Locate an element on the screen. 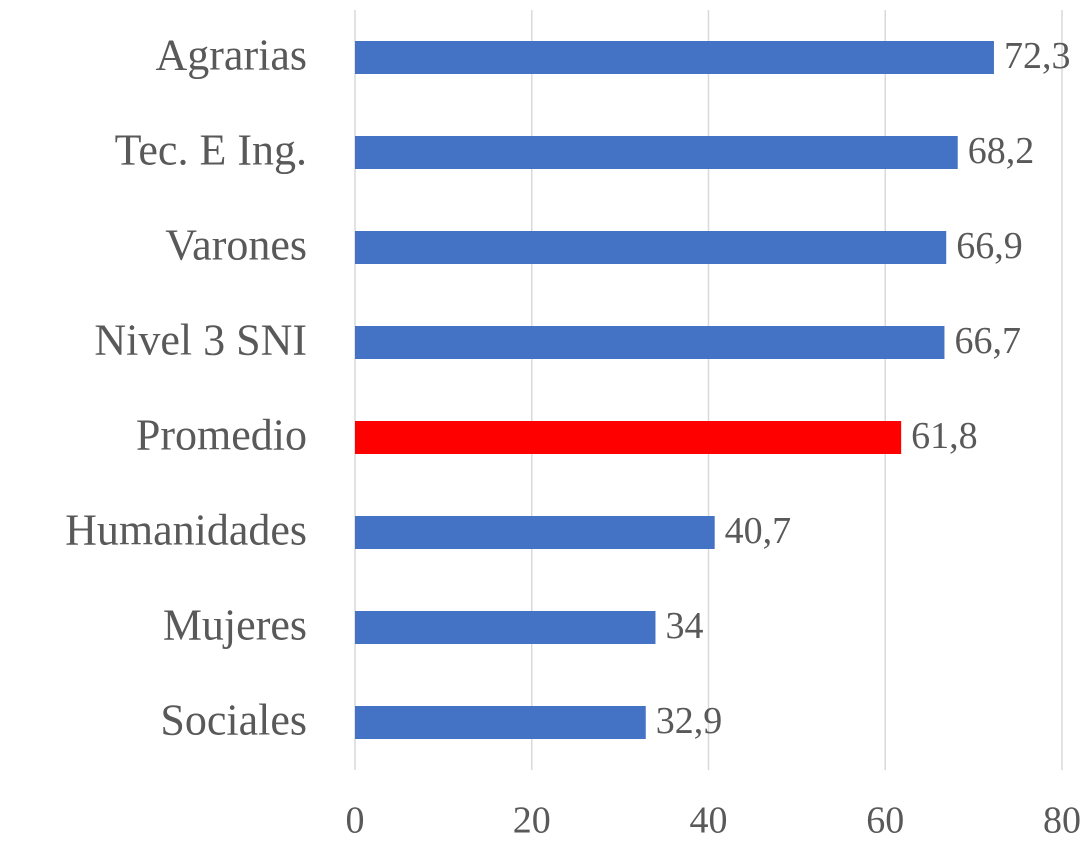 The width and height of the screenshot is (1089, 845). data-label: 66,9 is located at coordinates (989, 246).